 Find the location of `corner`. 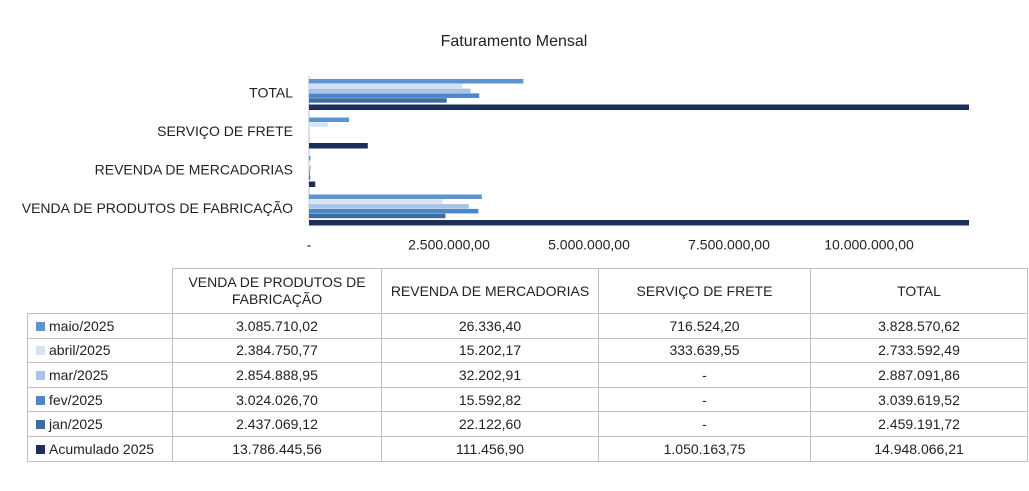

corner is located at coordinates (100, 291).